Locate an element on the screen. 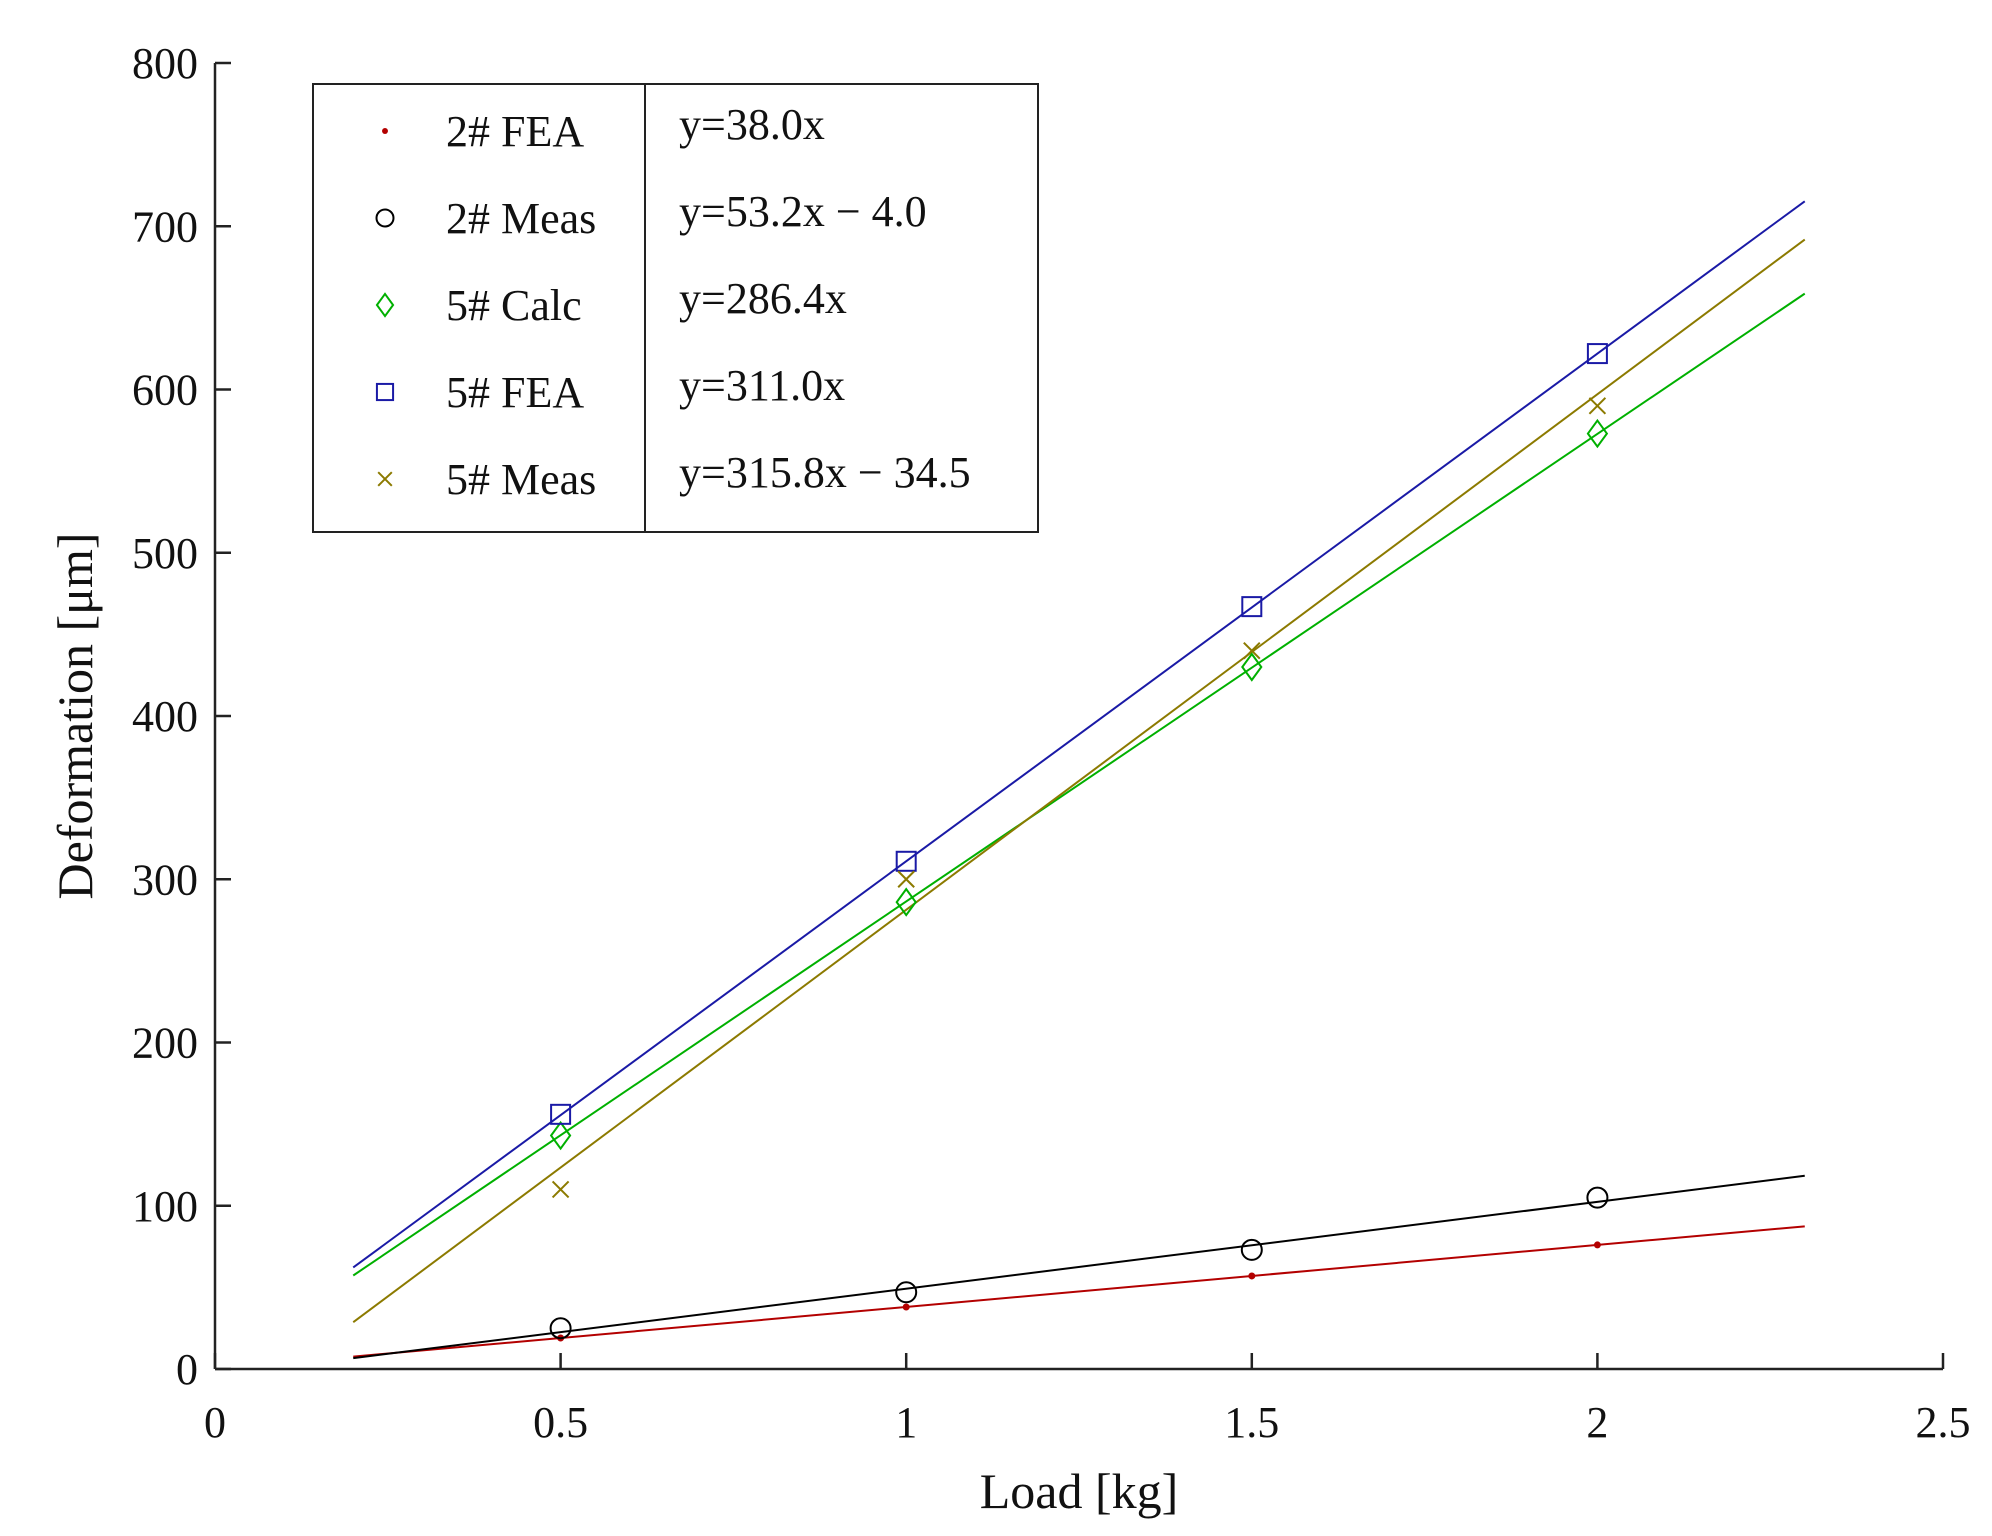 The width and height of the screenshot is (1992, 1536). fit-line-2-meas is located at coordinates (1079, 1267).